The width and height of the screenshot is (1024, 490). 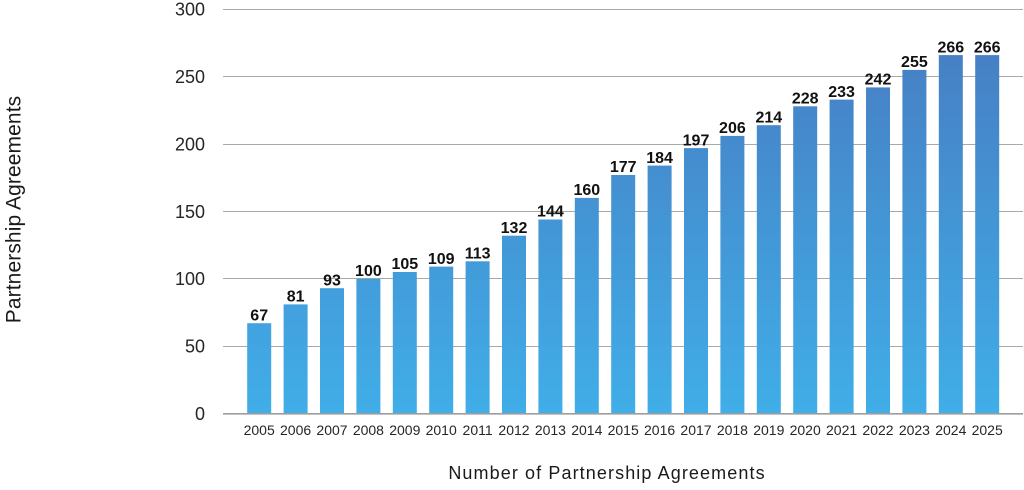 What do you see at coordinates (478, 254) in the screenshot?
I see `svg-text: 113` at bounding box center [478, 254].